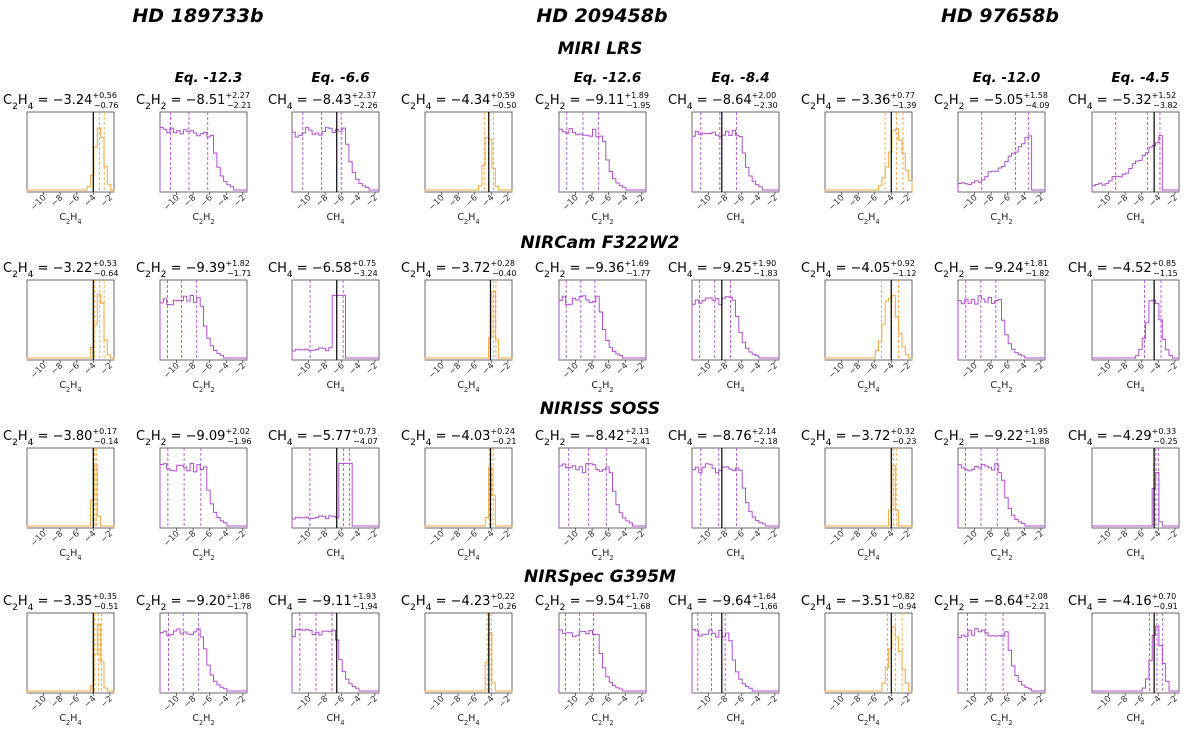 The height and width of the screenshot is (732, 1200). Describe the element at coordinates (991, 326) in the screenshot. I see `posterior-panel: C2H2 = −9.24+1.81 −1.82 −10 −8 −6 −4 −2 C2H2` at that location.